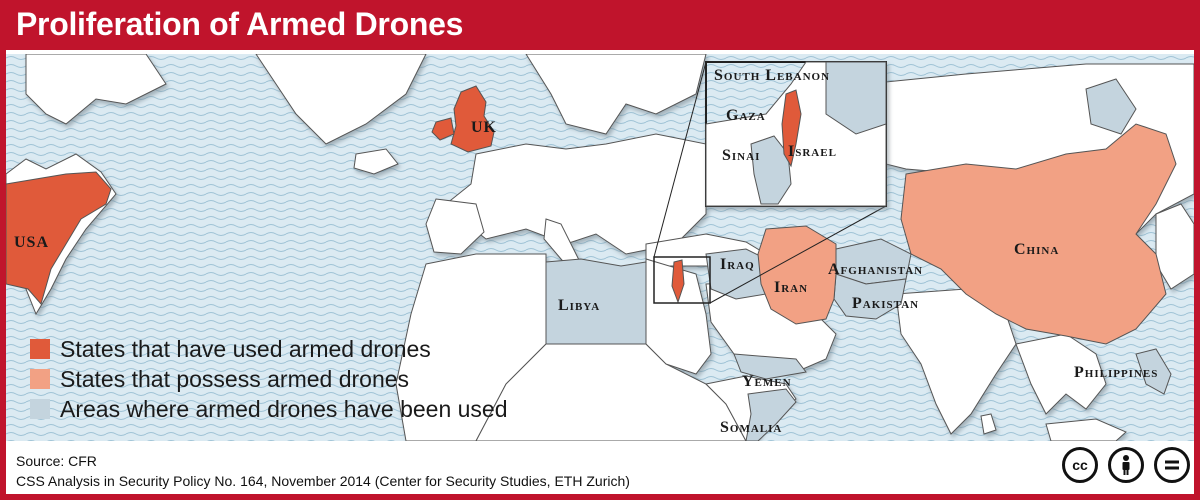 The width and height of the screenshot is (1200, 500). Describe the element at coordinates (245, 348) in the screenshot. I see `legend-label: States that have used armed drones` at that location.